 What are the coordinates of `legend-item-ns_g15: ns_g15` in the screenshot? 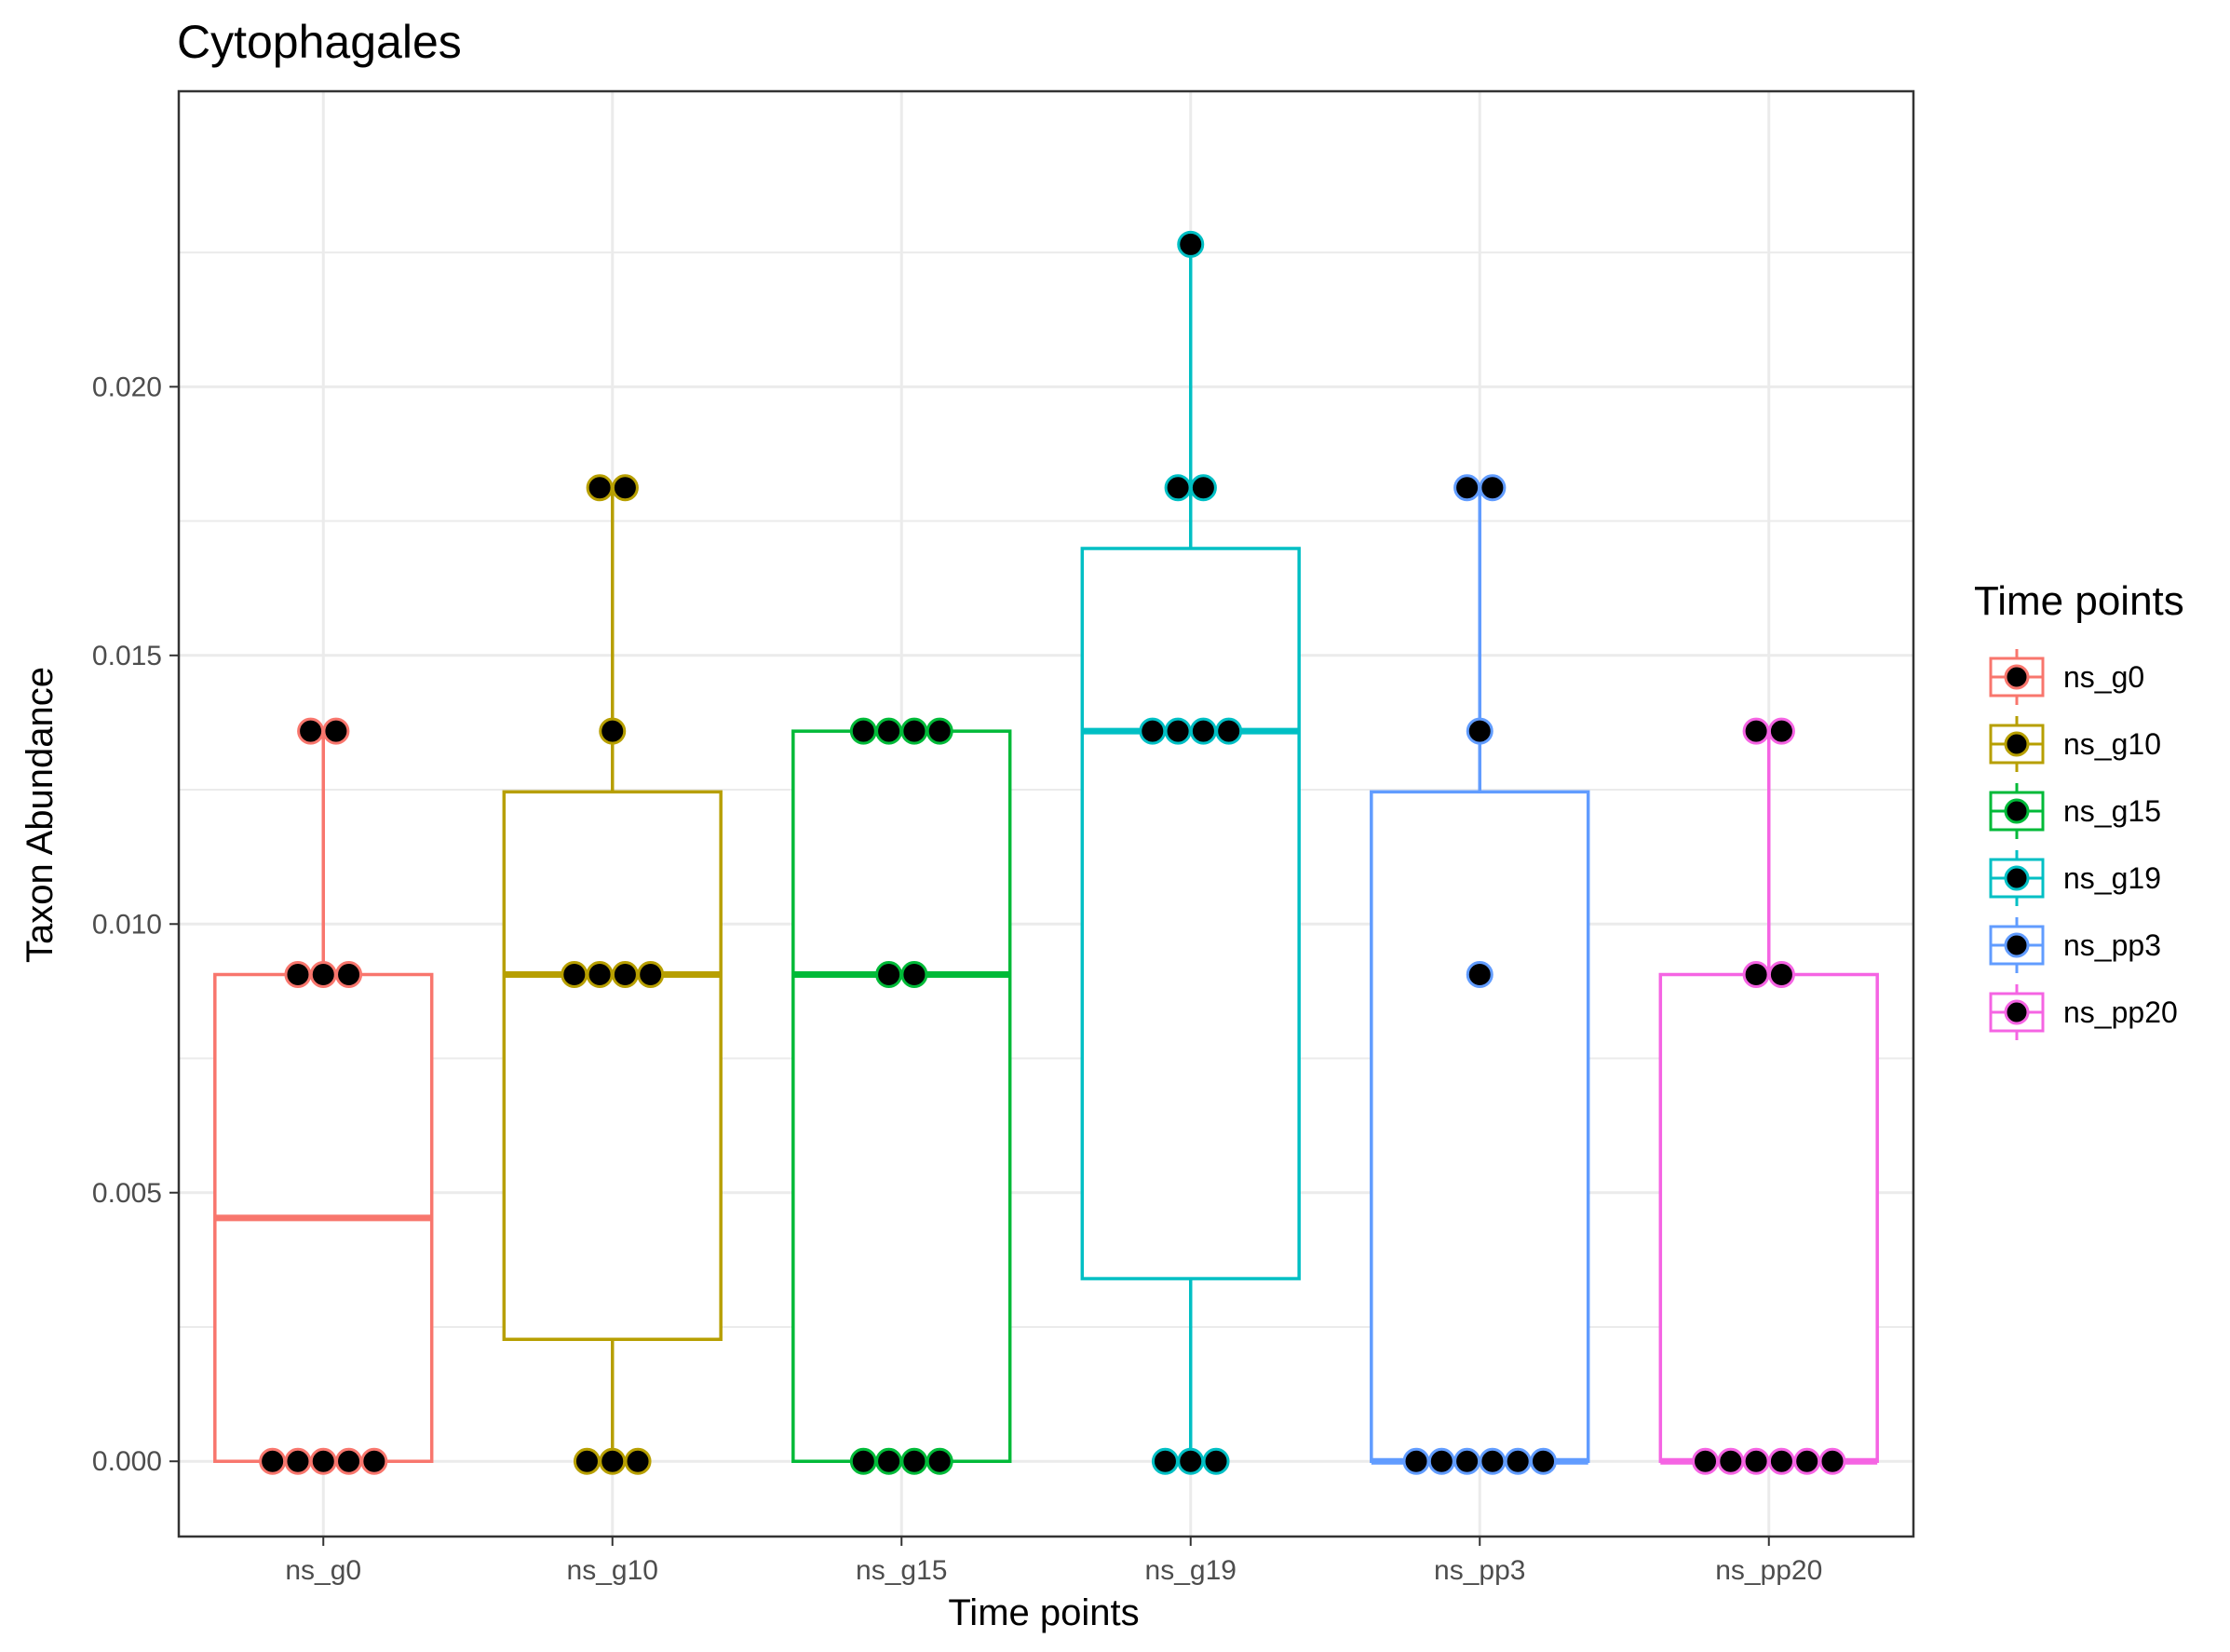 It's located at (2075, 811).